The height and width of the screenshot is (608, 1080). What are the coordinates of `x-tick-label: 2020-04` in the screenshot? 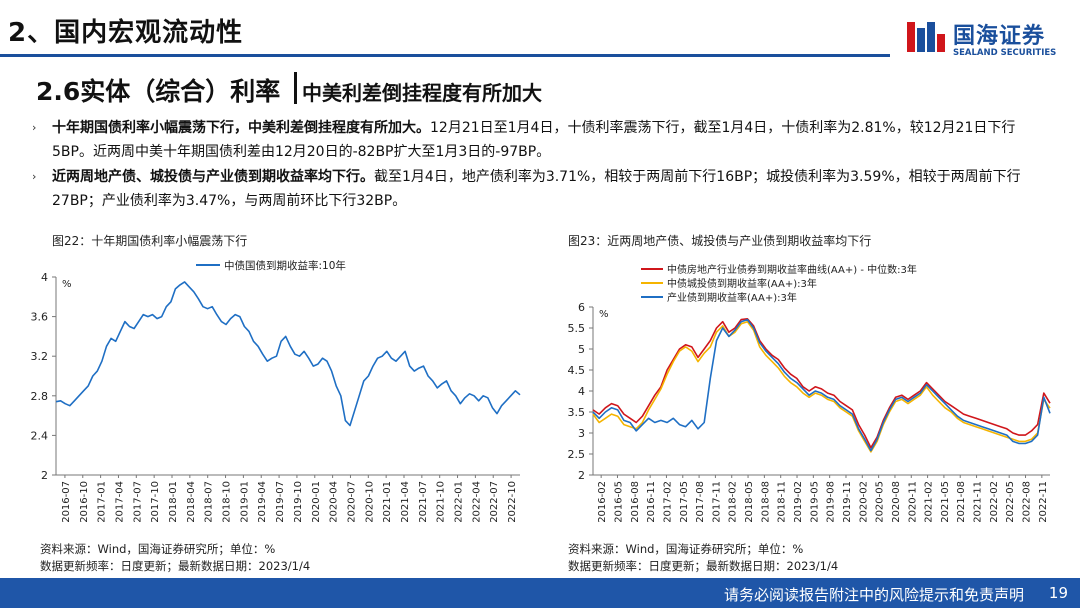 It's located at (334, 502).